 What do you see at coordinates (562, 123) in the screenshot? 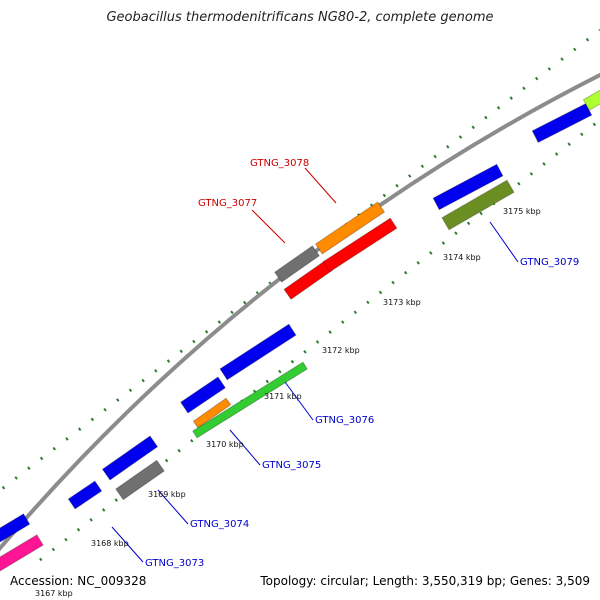
I see `gene-feature-15-blue` at bounding box center [562, 123].